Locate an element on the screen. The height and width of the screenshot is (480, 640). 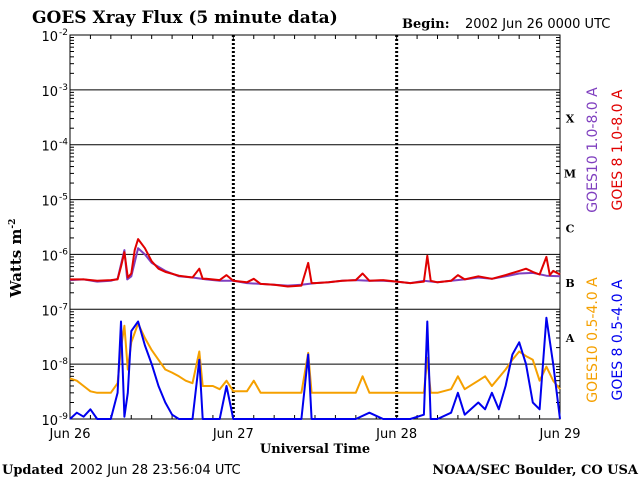
updated-value: 2002 Jun 28 23:56:04 UTC is located at coordinates (155, 470).